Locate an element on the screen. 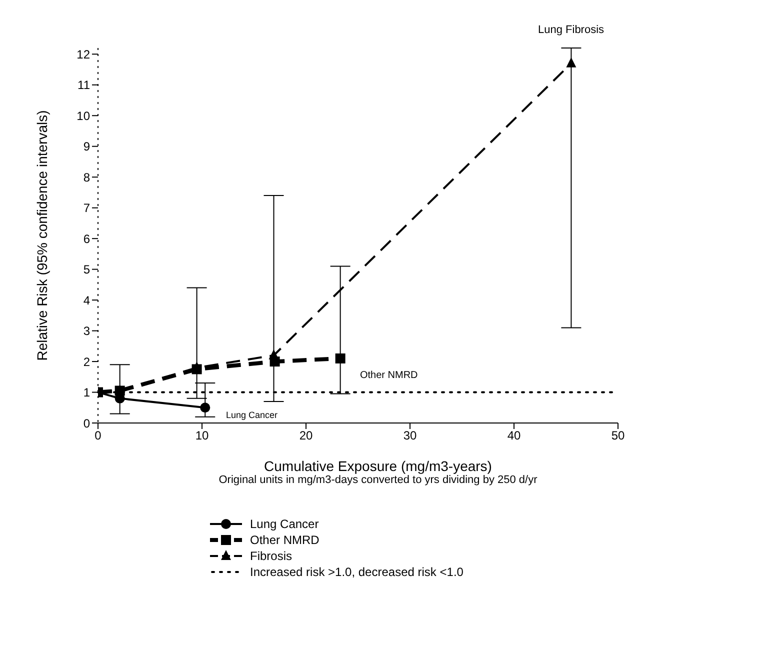  annotation: Other NMRD is located at coordinates (389, 375).